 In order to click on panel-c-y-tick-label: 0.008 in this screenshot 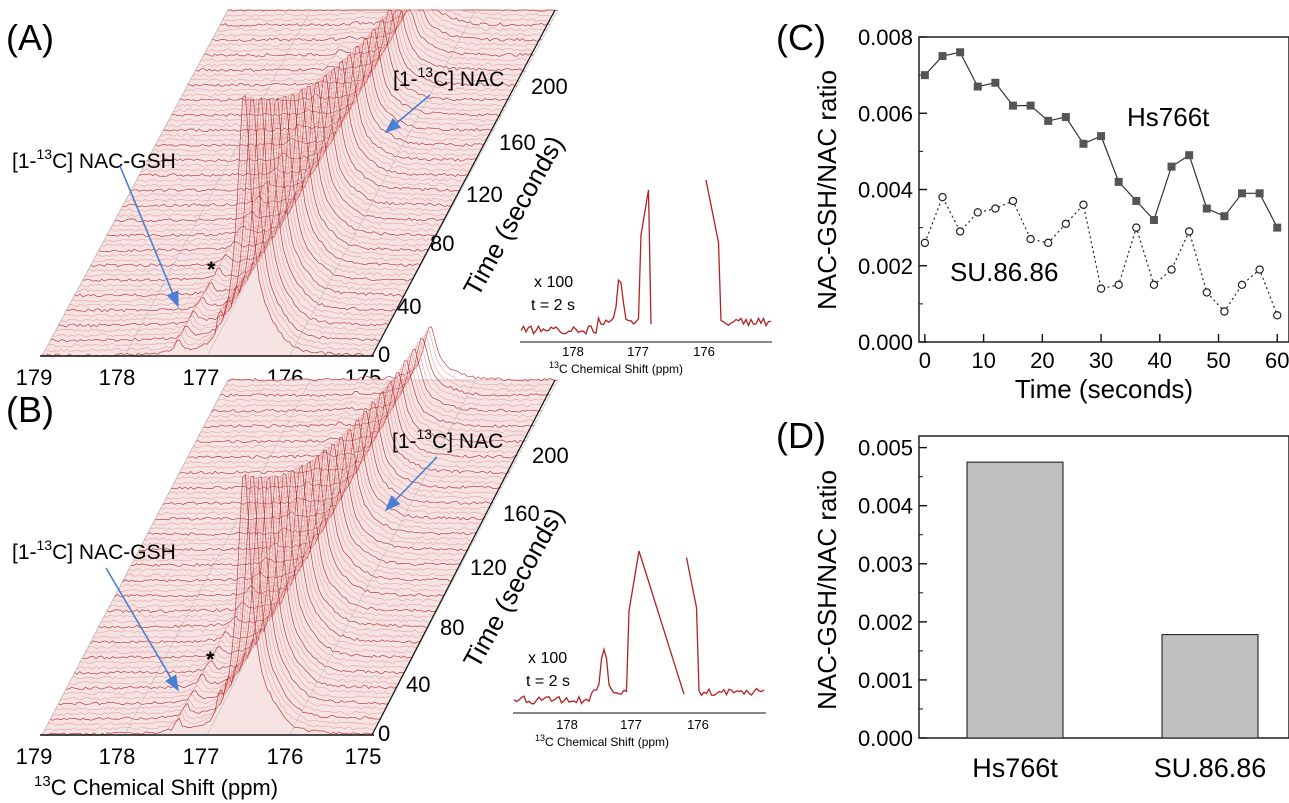, I will do `click(885, 37)`.